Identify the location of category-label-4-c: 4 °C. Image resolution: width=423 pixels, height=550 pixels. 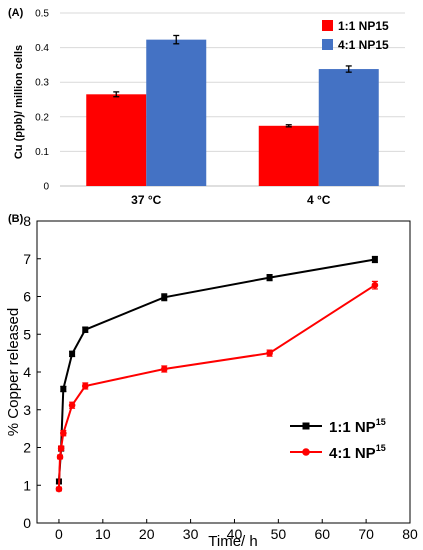
(319, 200).